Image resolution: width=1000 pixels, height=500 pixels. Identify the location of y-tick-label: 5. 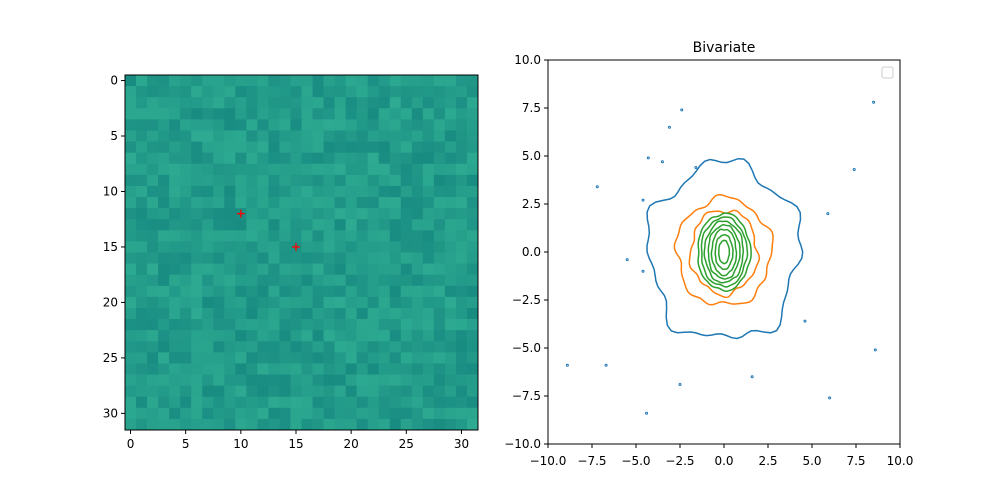
(114, 136).